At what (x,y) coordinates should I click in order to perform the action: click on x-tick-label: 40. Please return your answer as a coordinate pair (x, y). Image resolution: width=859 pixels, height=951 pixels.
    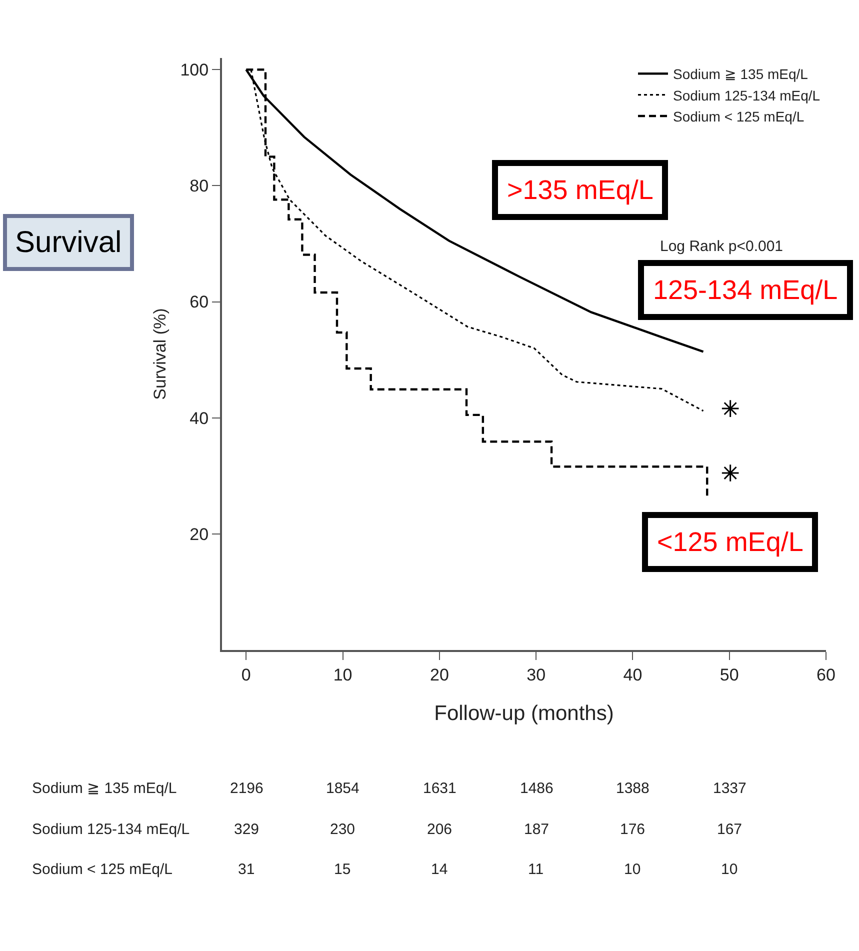
    Looking at the image, I should click on (632, 674).